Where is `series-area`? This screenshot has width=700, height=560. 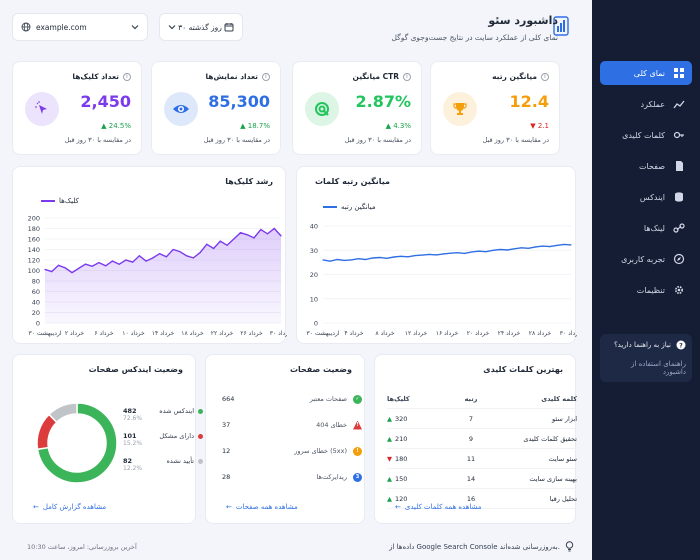 series-area is located at coordinates (163, 275).